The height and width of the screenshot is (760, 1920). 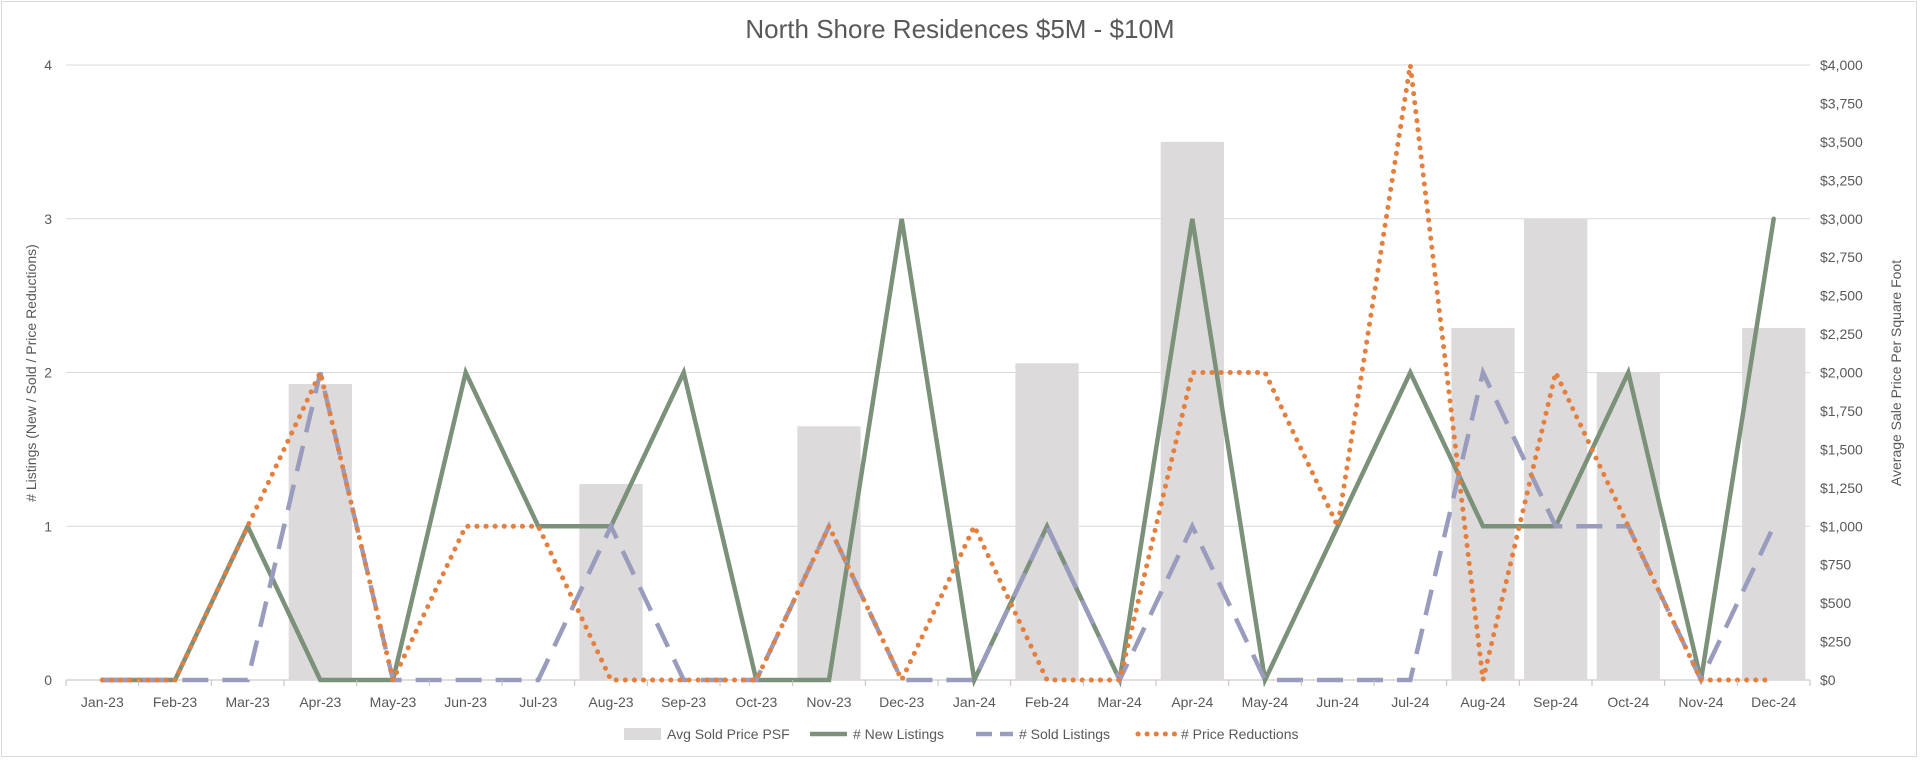 I want to click on x-tick-label: Feb-24, so click(x=1047, y=702).